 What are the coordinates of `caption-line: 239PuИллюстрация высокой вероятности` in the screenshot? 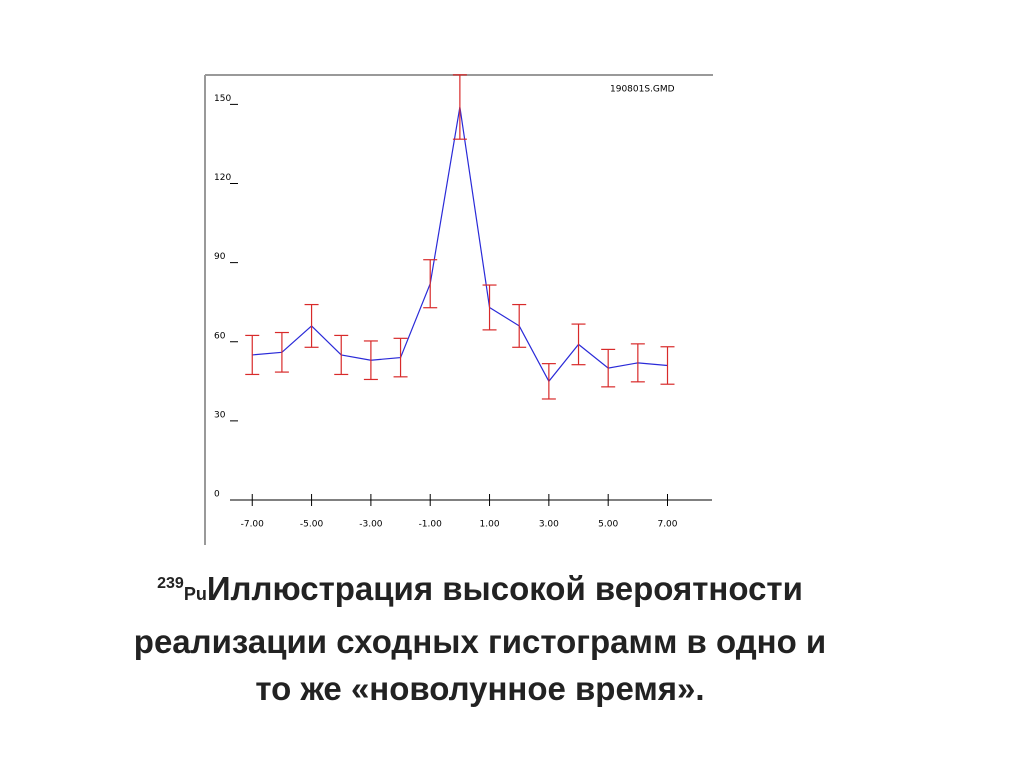 It's located at (480, 589).